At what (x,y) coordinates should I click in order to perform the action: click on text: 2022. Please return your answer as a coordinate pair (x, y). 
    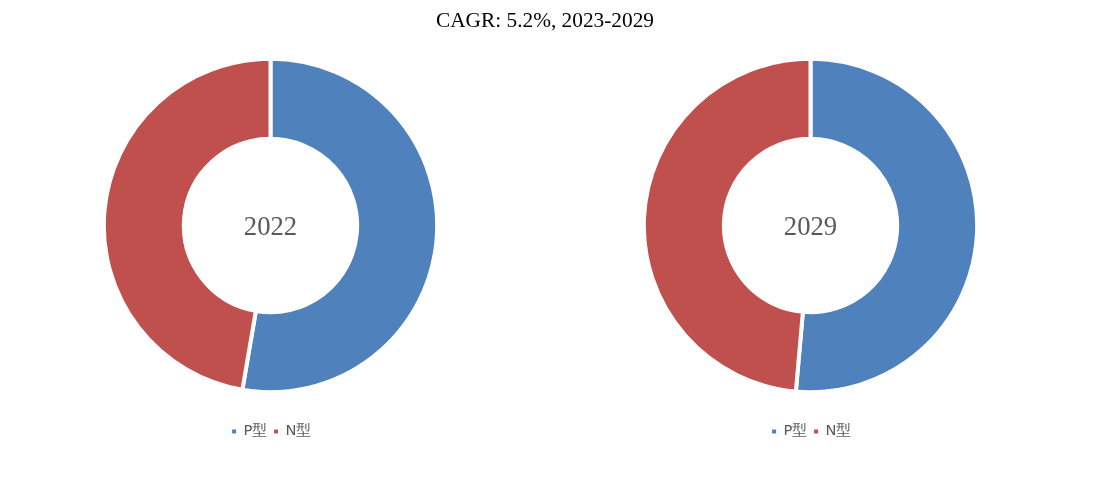
    Looking at the image, I should click on (270, 225).